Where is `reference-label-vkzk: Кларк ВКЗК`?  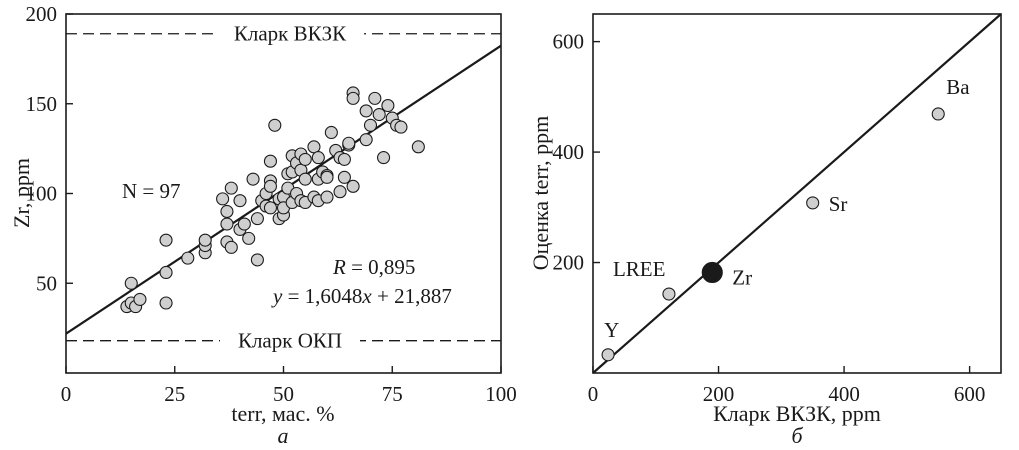 reference-label-vkzk: Кларк ВКЗК is located at coordinates (290, 34).